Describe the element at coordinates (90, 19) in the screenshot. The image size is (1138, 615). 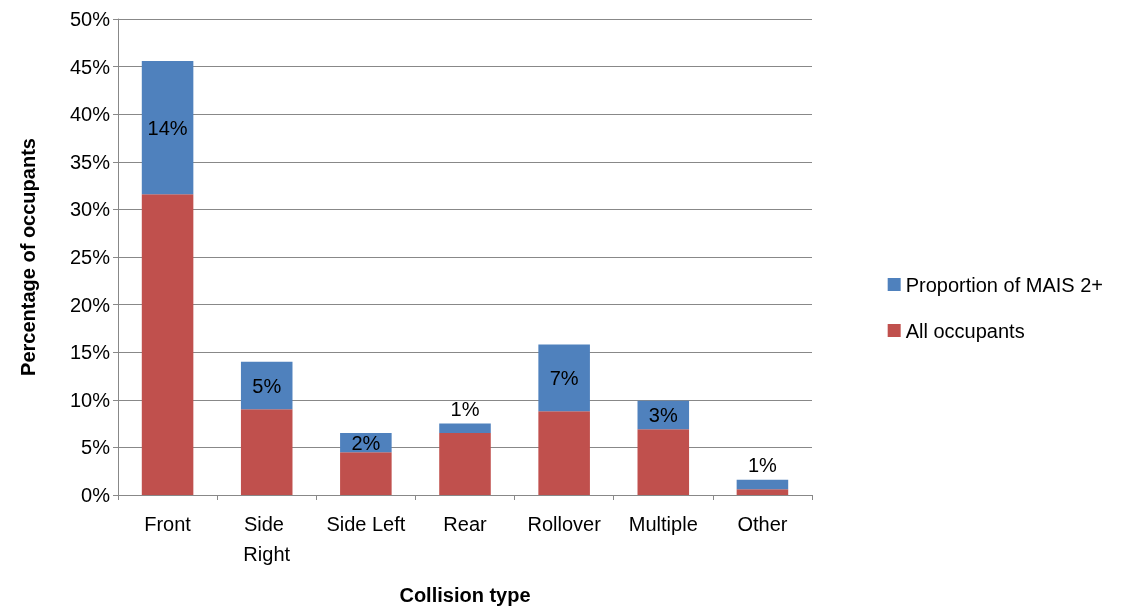
I see `y-tick-label: 50%` at that location.